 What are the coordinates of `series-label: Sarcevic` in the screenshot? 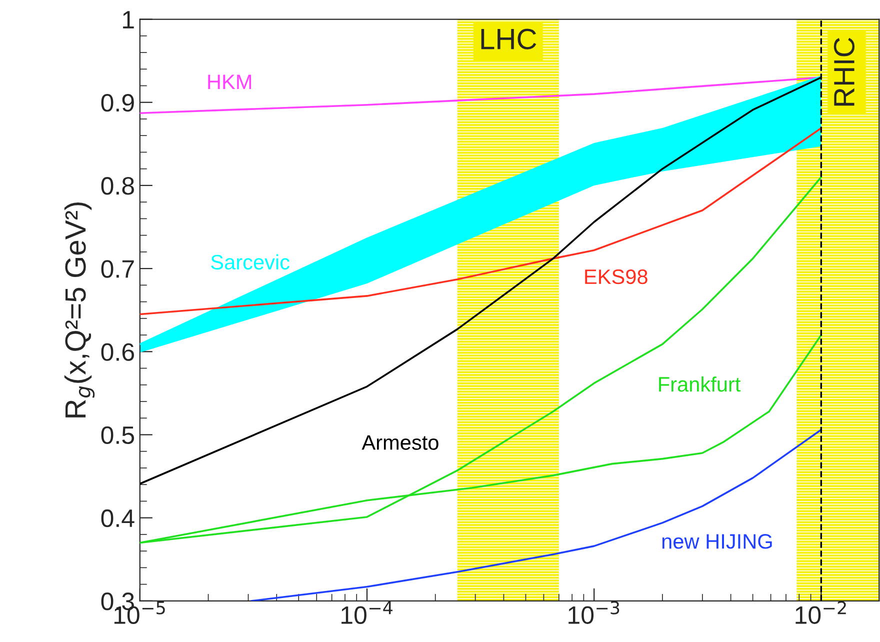 It's located at (250, 262).